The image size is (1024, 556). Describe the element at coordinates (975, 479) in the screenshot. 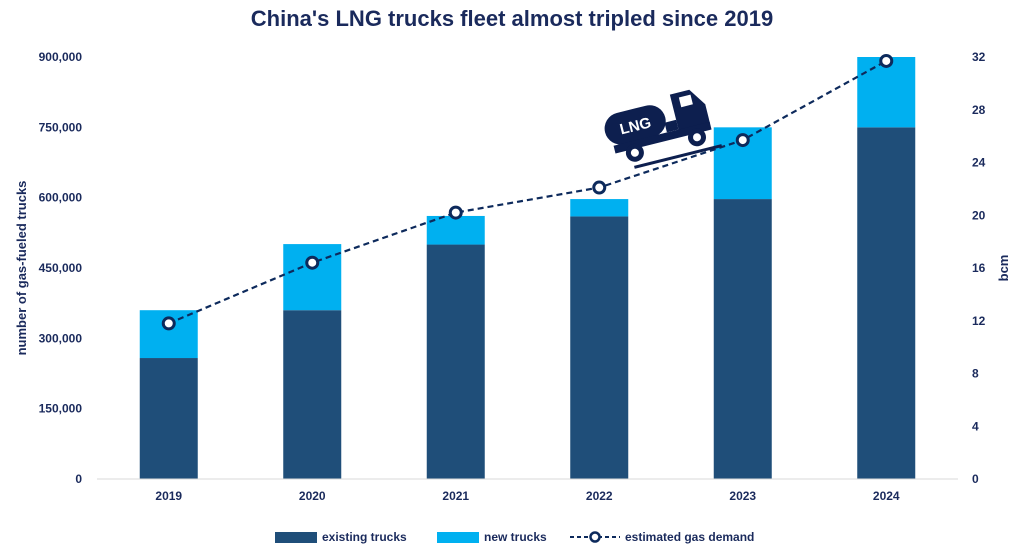

I see `y2-tick-label: 0` at that location.